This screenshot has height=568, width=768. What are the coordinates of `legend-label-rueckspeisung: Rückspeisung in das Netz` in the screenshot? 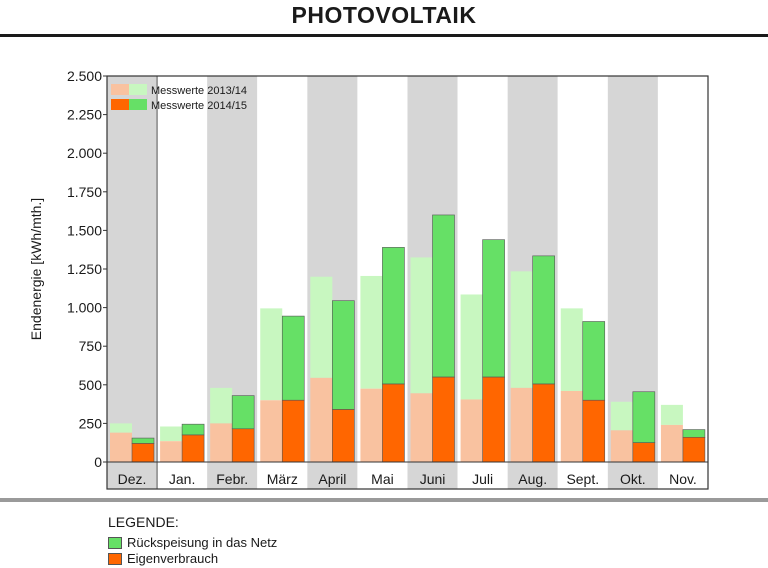 It's located at (202, 542).